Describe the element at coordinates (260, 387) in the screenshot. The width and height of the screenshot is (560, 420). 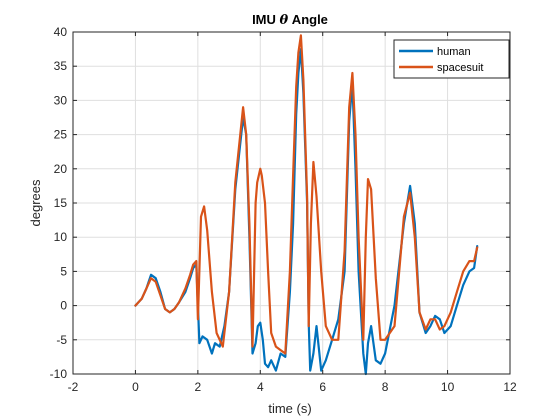
I see `x-tick-label: 4` at that location.